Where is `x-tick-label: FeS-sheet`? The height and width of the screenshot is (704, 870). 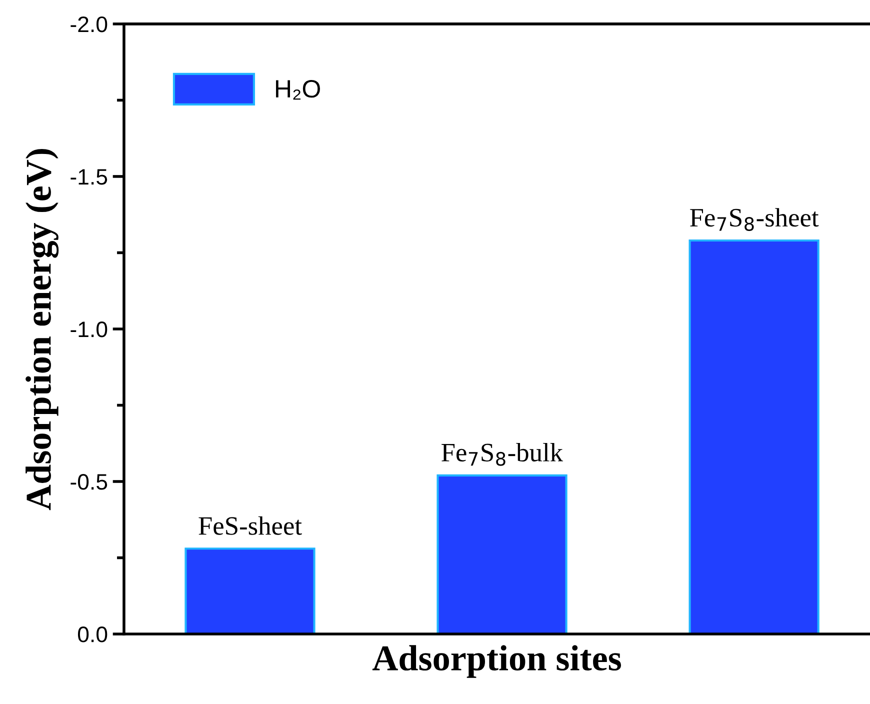
x-tick-label: FeS-sheet is located at coordinates (250, 525).